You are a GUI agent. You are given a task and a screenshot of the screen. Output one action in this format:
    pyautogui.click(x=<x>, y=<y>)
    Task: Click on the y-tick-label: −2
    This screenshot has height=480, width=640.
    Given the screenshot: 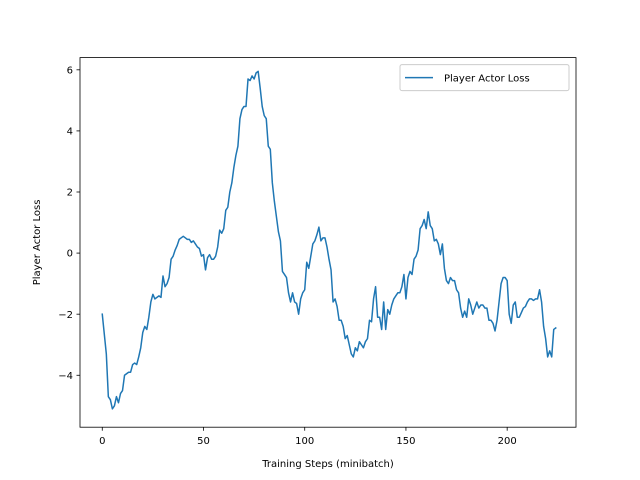 What is the action you would take?
    pyautogui.click(x=65, y=315)
    